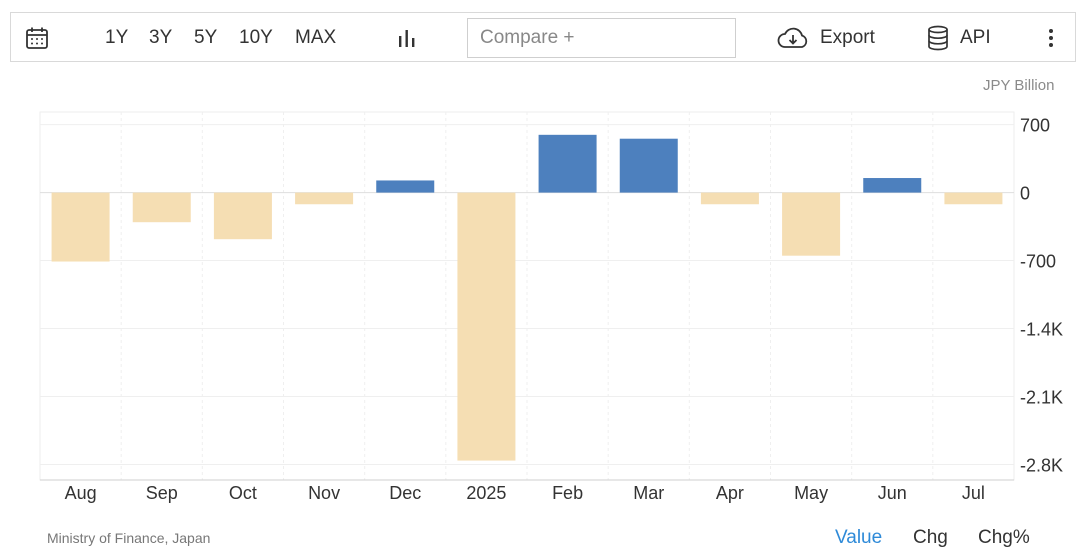  Describe the element at coordinates (1041, 397) in the screenshot. I see `y-tick-label: -2.1K` at that location.